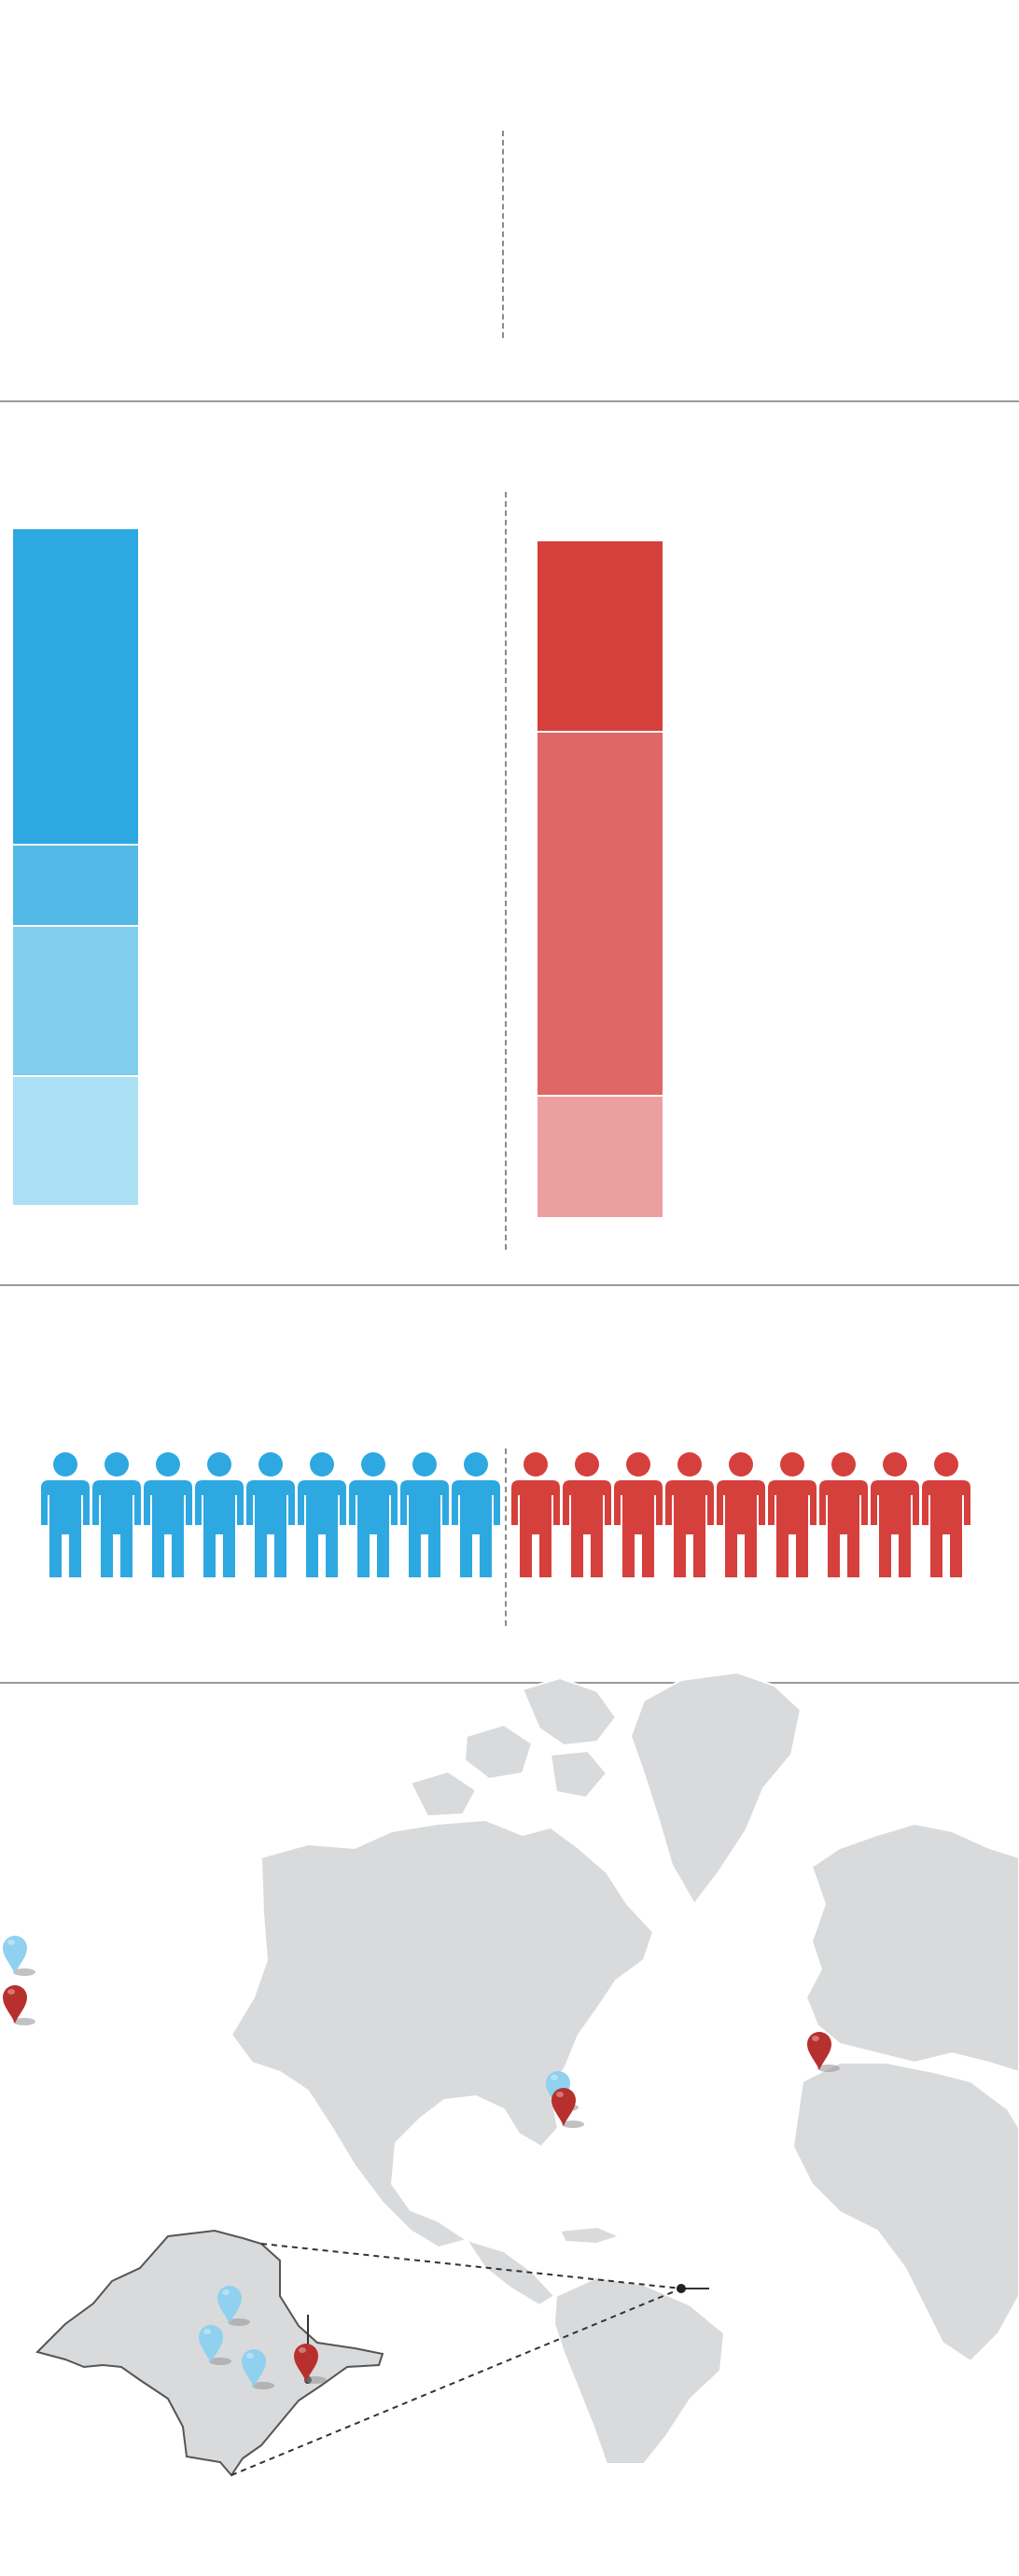 The height and width of the screenshot is (2576, 1019). I want to click on inset-region-map, so click(372, 2353).